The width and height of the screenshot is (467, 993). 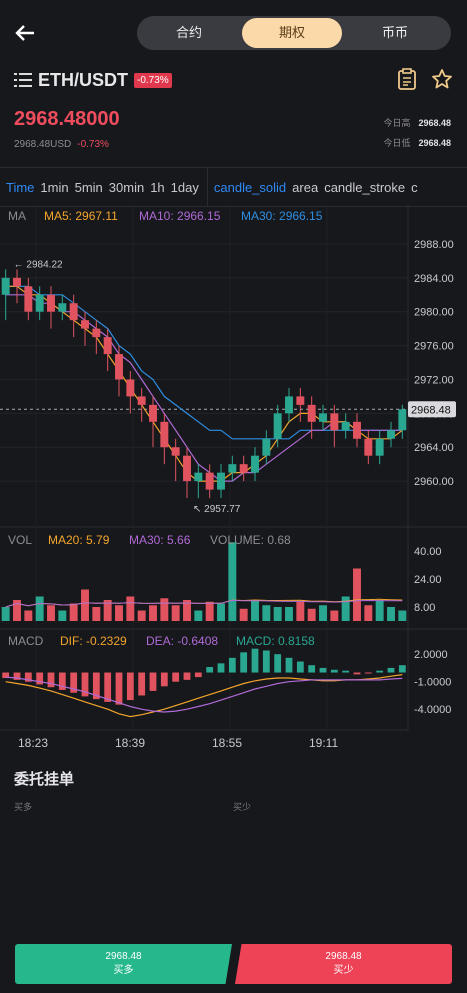 What do you see at coordinates (20, 187) in the screenshot?
I see `tab-time: Time` at bounding box center [20, 187].